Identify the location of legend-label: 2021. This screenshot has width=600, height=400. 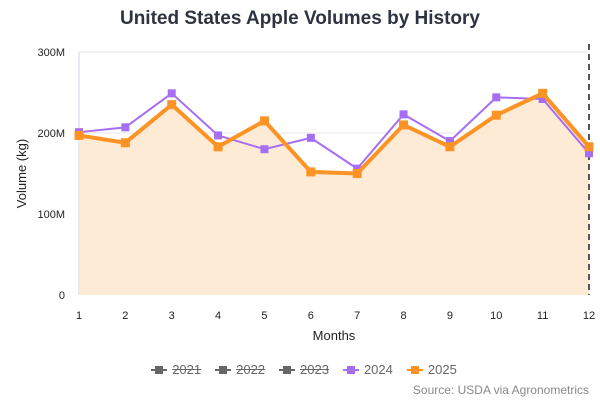
(187, 369).